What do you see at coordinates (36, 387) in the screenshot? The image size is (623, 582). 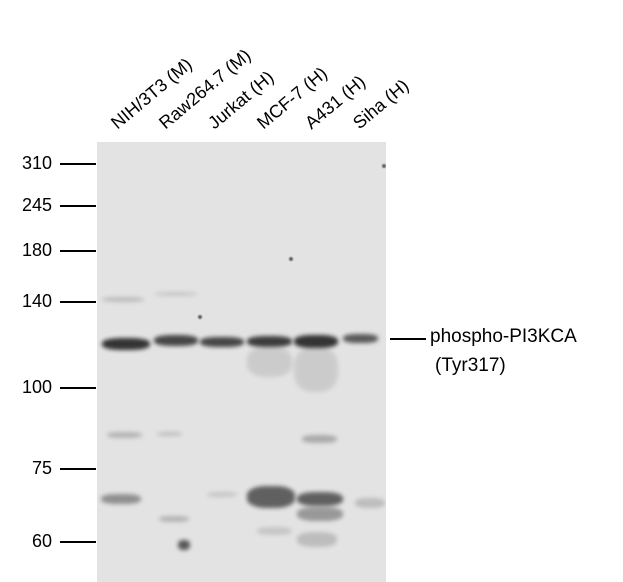 I see `mw-label: 100` at bounding box center [36, 387].